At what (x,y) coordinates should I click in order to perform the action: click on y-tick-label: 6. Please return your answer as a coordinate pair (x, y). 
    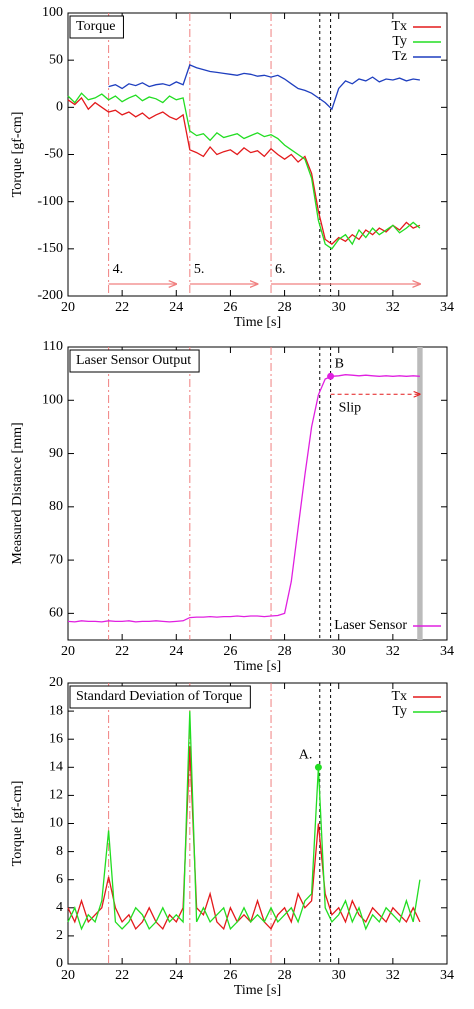
    Looking at the image, I should click on (59, 879).